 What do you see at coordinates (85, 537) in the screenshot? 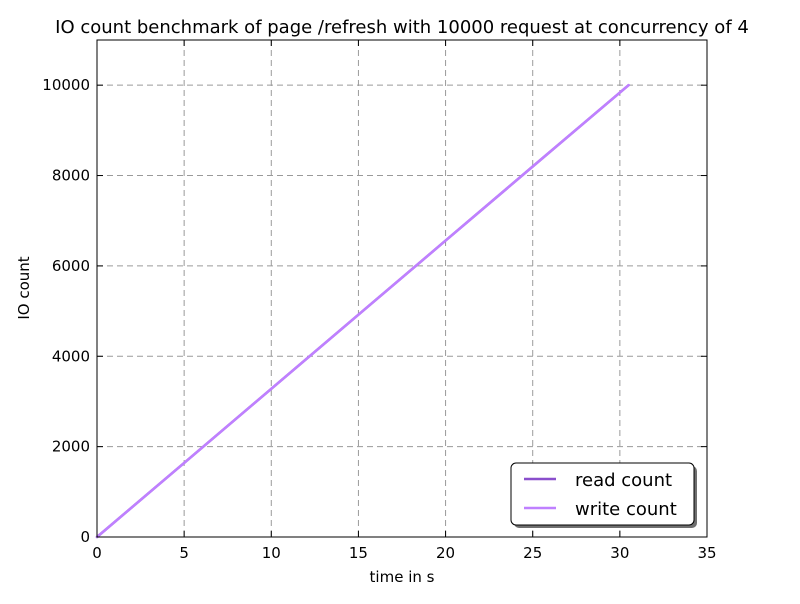
I see `y-tick-label: 0` at bounding box center [85, 537].